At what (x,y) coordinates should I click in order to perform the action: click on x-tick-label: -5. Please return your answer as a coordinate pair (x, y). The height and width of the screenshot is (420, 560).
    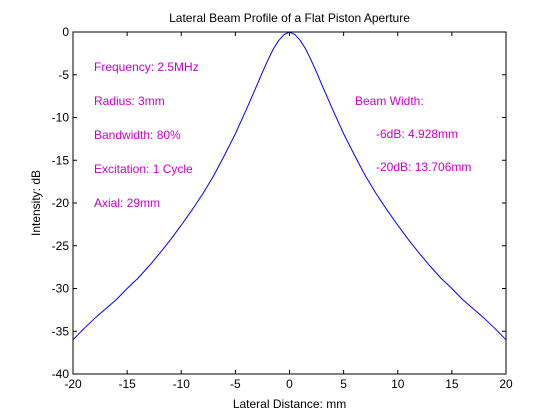
    Looking at the image, I should click on (235, 384).